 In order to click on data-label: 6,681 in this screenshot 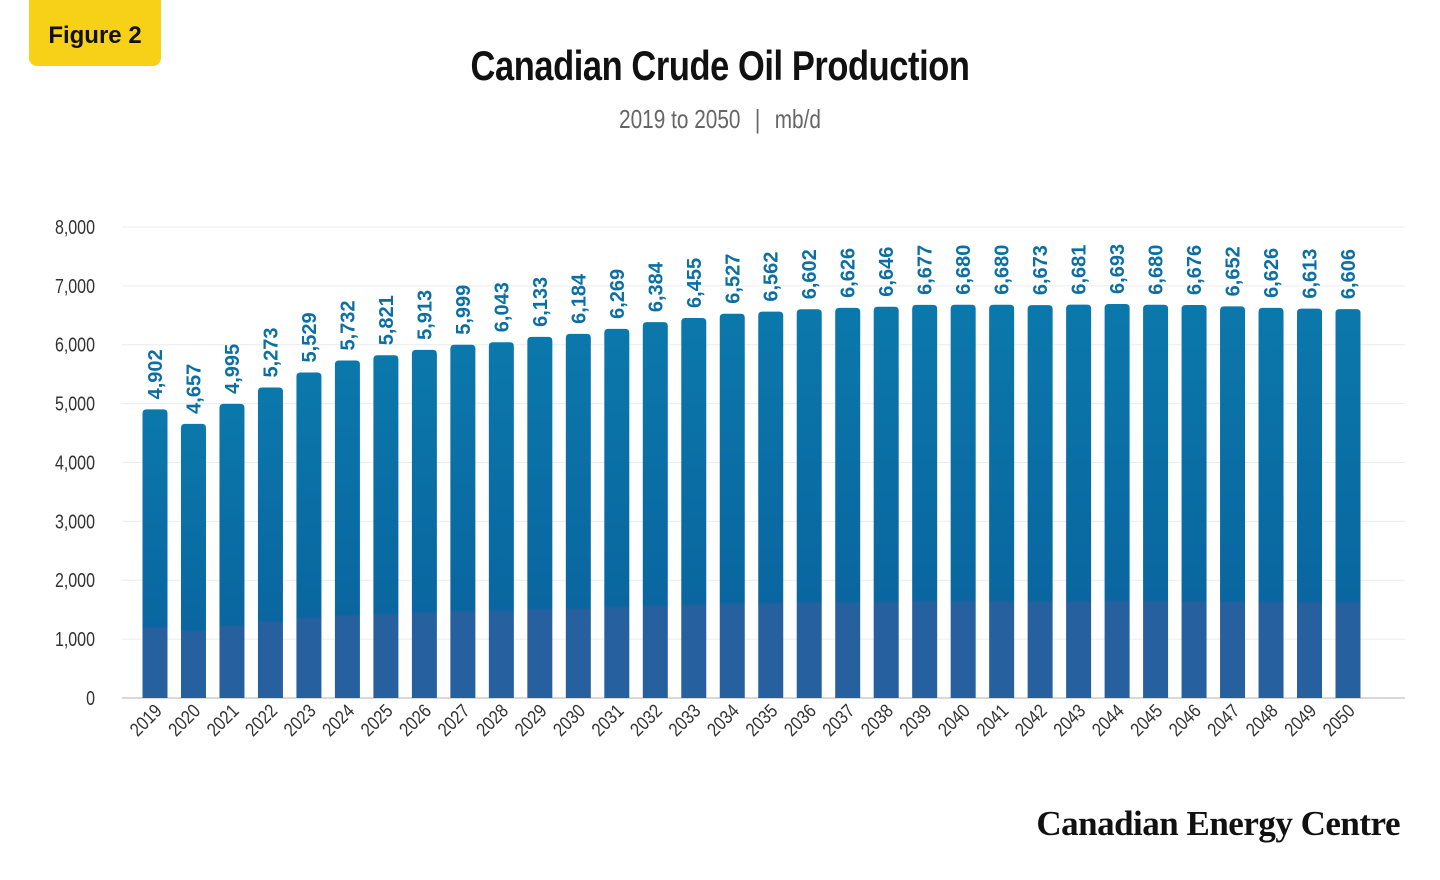, I will do `click(1080, 270)`.